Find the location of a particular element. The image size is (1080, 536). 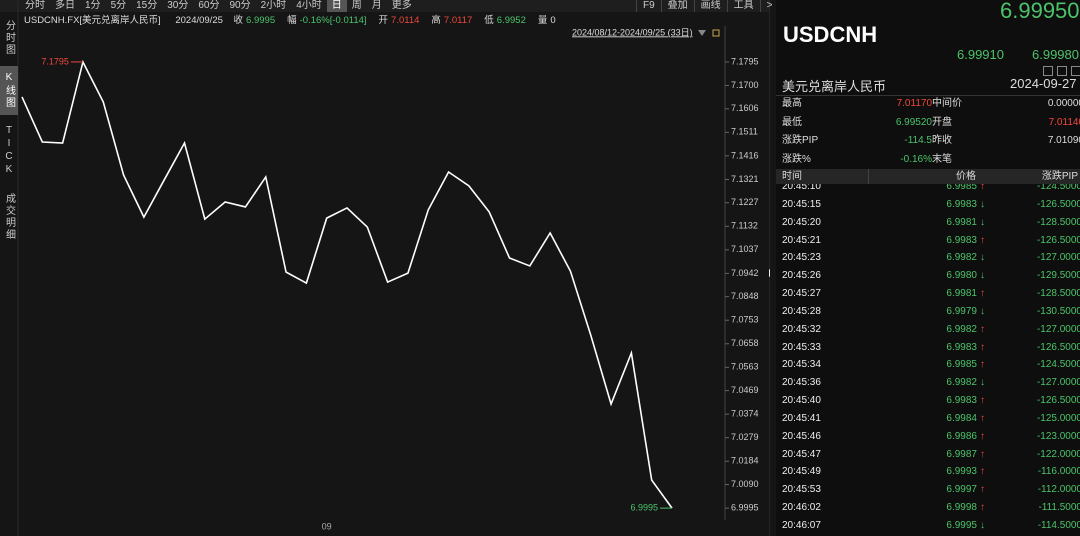

tick-time: 20:45:34 is located at coordinates (801, 365).